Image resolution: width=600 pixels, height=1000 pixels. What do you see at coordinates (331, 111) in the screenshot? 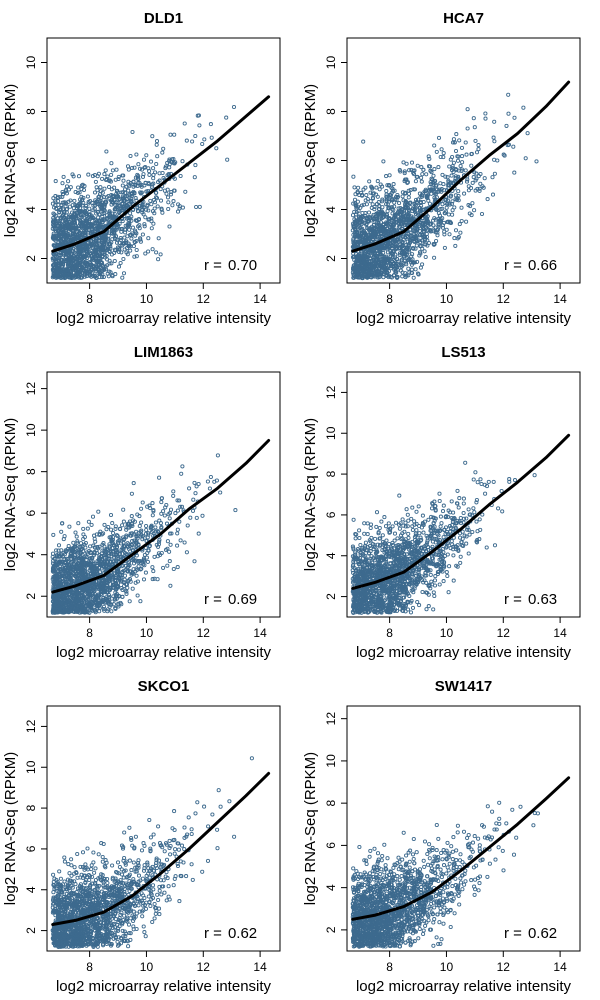
I see `y-tick-label: 8` at bounding box center [331, 111].